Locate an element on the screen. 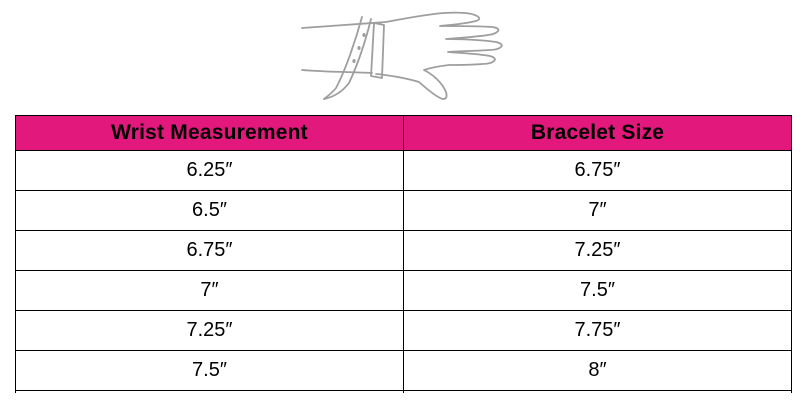  wrist-measurement-cell: 7.5″ is located at coordinates (209, 370).